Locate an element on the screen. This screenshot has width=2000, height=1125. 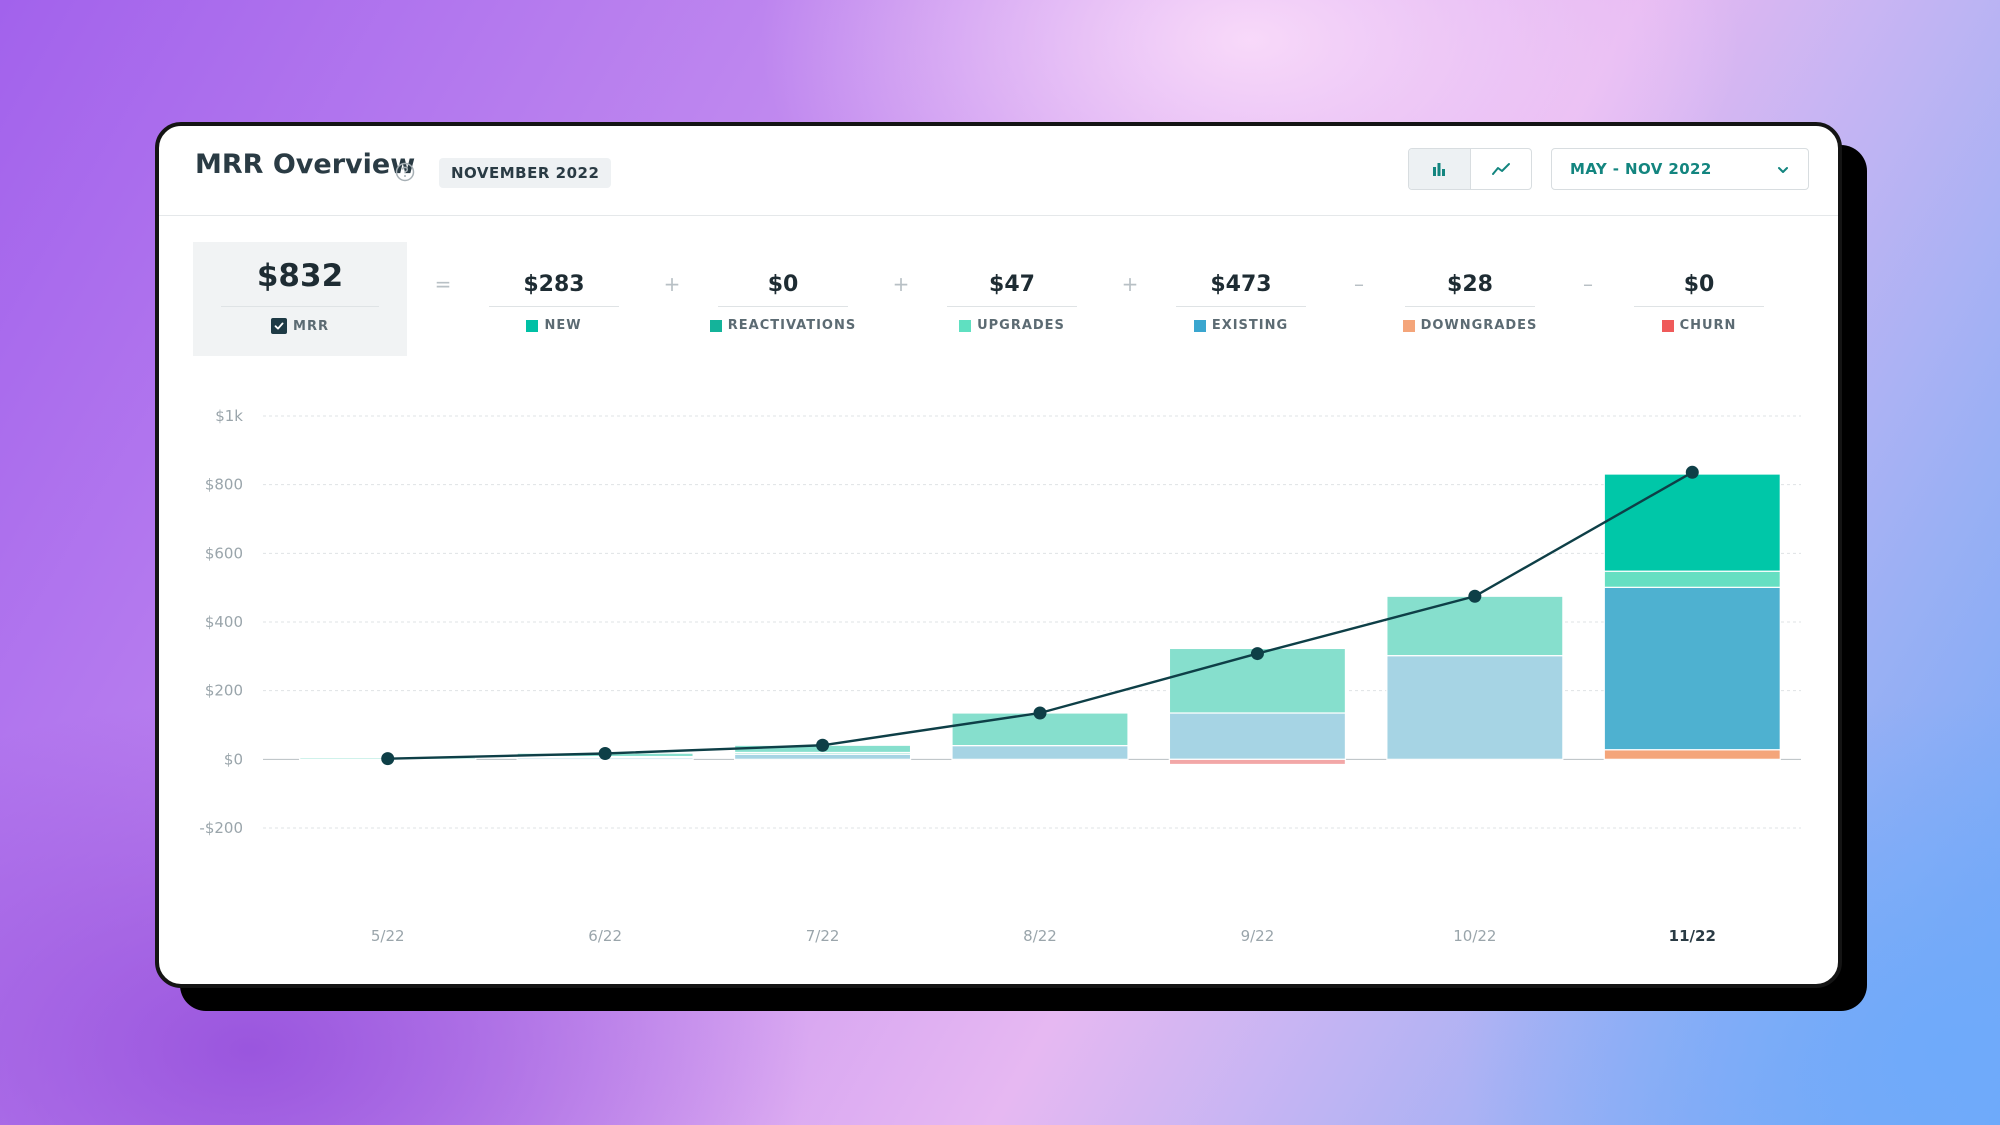
y-tick-label: $1k is located at coordinates (229, 416).